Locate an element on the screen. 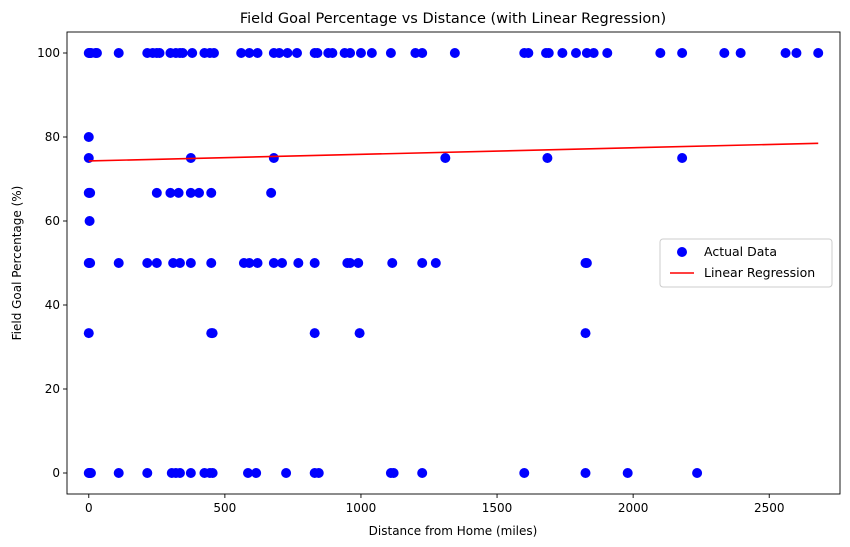  legend-label-actual-data: Actual Data is located at coordinates (740, 251).